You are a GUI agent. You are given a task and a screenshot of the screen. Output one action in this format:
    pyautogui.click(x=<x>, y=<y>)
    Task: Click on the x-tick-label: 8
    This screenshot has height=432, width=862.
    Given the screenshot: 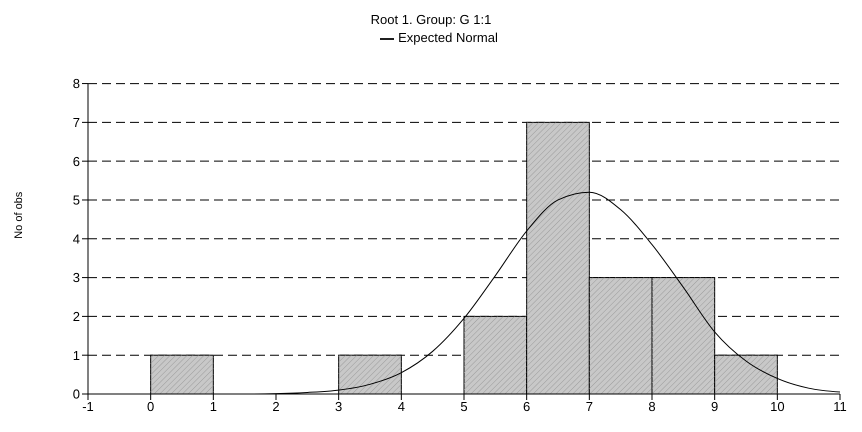 What is the action you would take?
    pyautogui.click(x=652, y=406)
    